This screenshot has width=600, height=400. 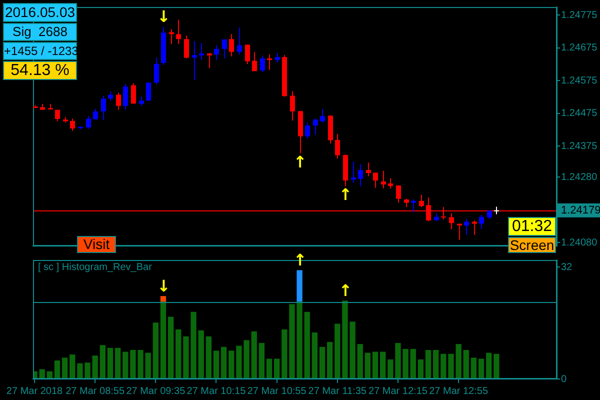 What do you see at coordinates (35, 391) in the screenshot?
I see `x-tick-label: 27 Mar 2018` at bounding box center [35, 391].